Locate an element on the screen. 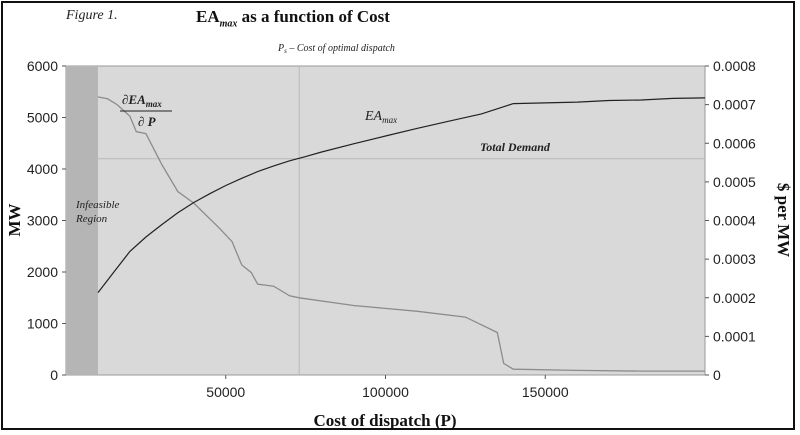 The height and width of the screenshot is (435, 800). y-right-tick-label: 0.0003 is located at coordinates (734, 259).